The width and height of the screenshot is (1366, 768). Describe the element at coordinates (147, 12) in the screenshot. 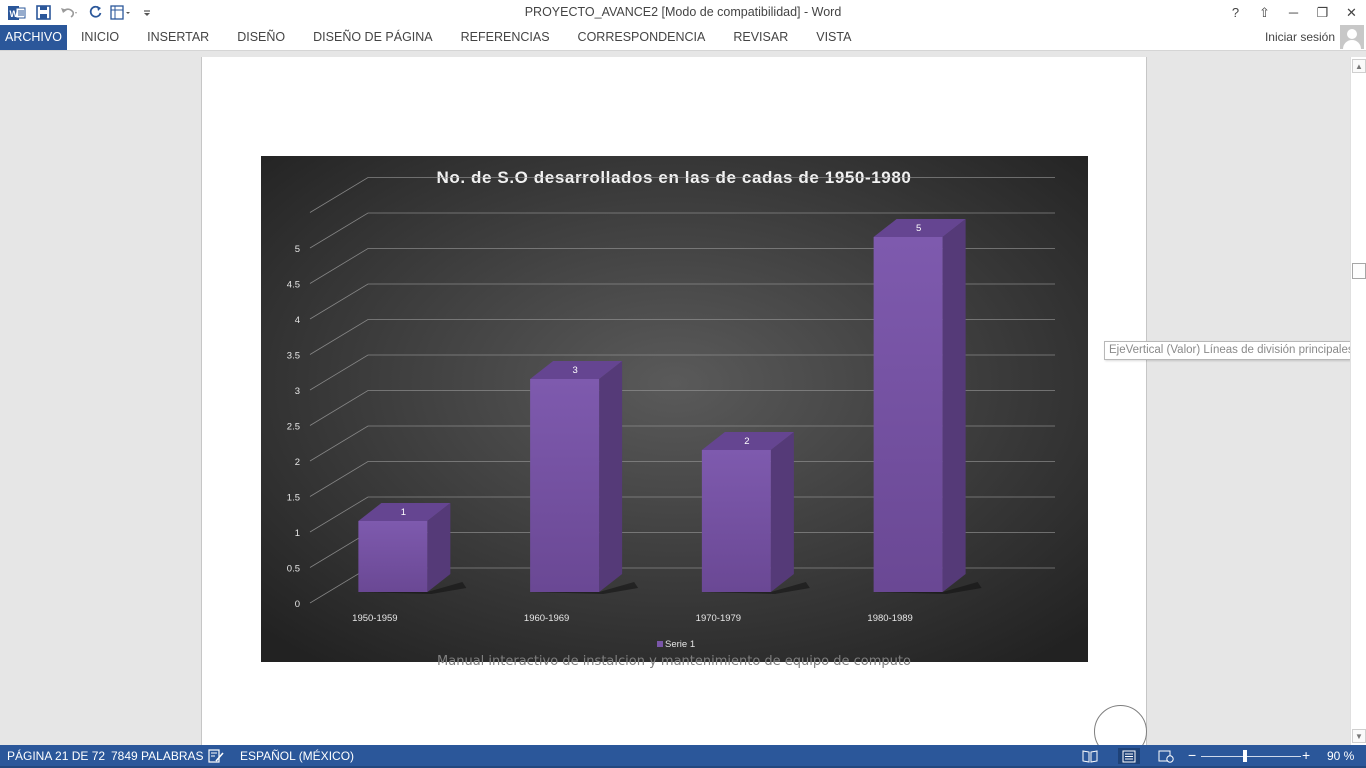

I see `customize-icon` at that location.